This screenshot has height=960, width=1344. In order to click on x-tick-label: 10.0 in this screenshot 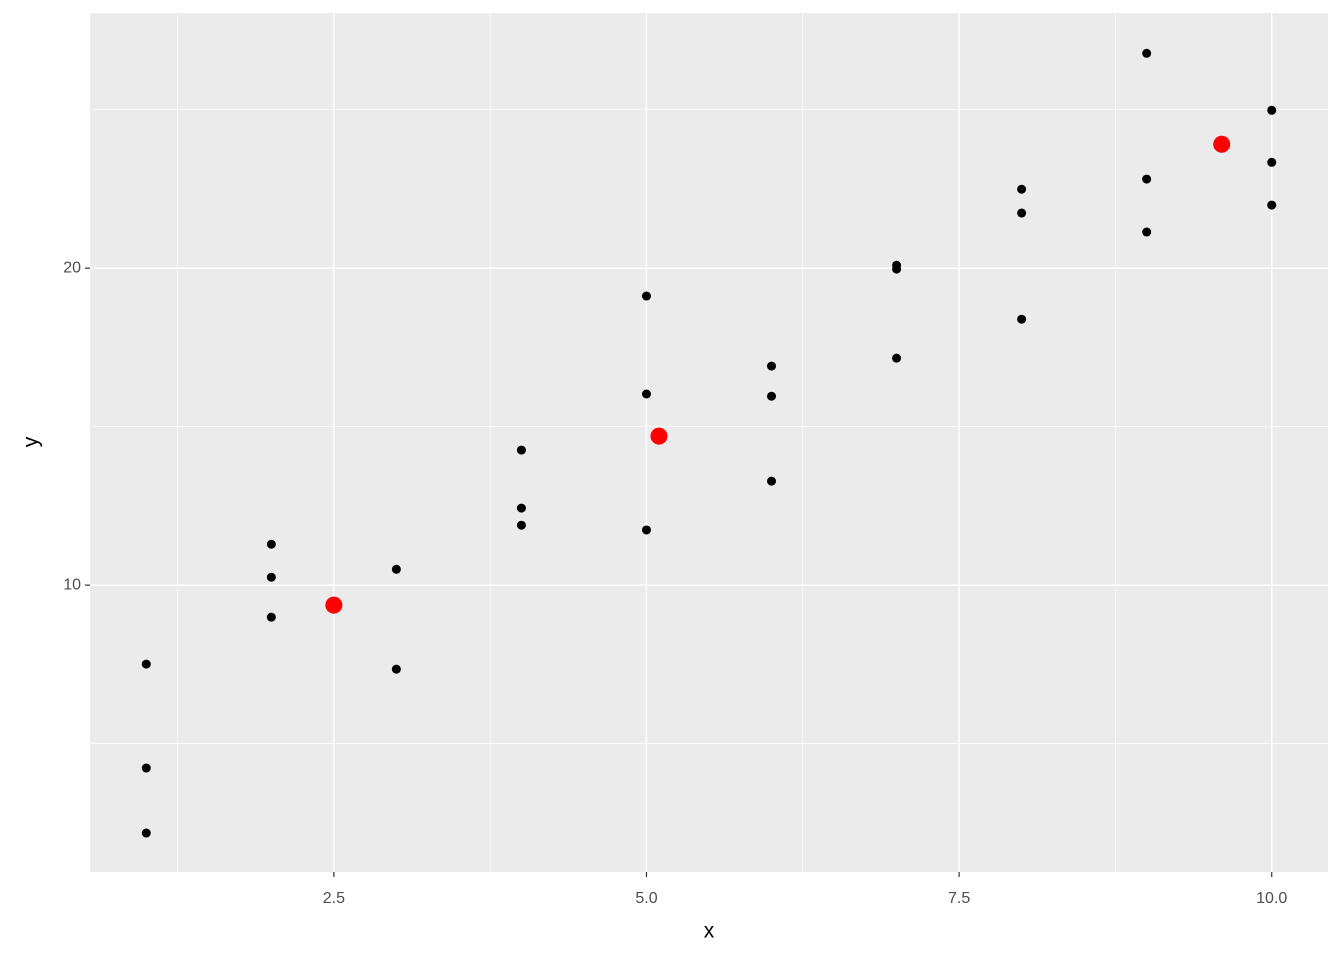, I will do `click(1271, 898)`.